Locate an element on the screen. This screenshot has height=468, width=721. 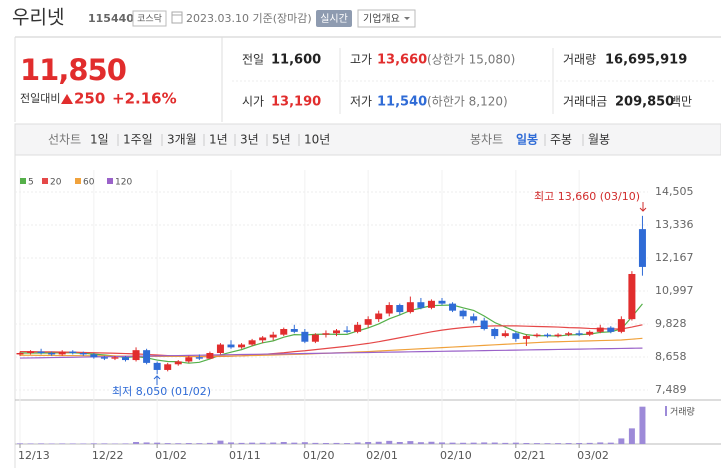
realtime: 실시간 is located at coordinates (334, 19).